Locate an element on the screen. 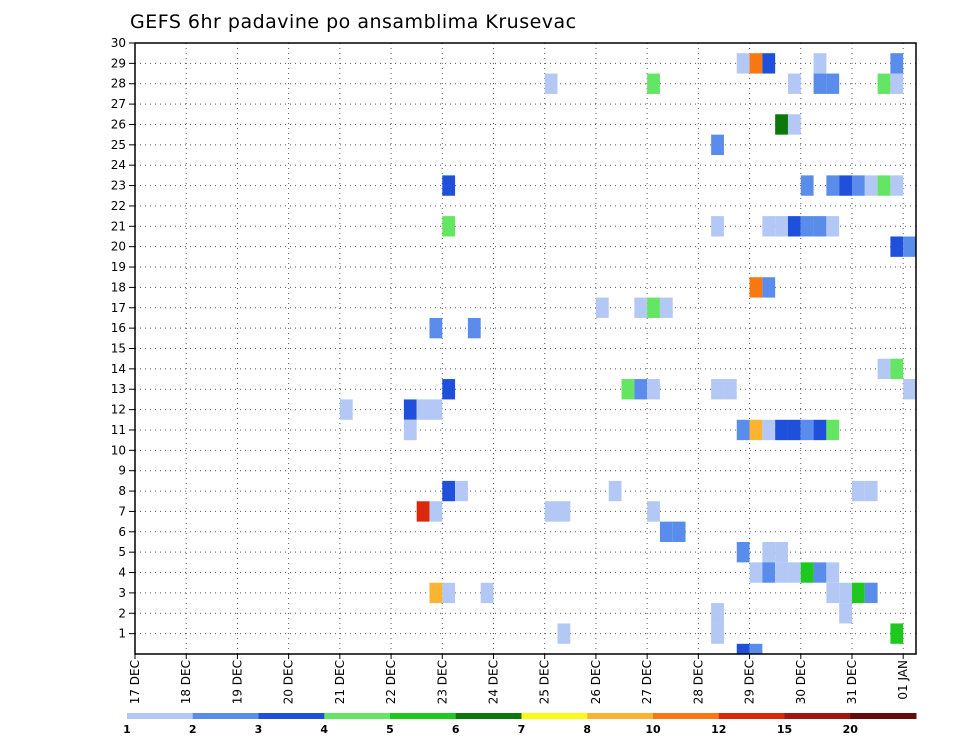 The height and width of the screenshot is (742, 960). y-tick-label: 12 is located at coordinates (118, 410).